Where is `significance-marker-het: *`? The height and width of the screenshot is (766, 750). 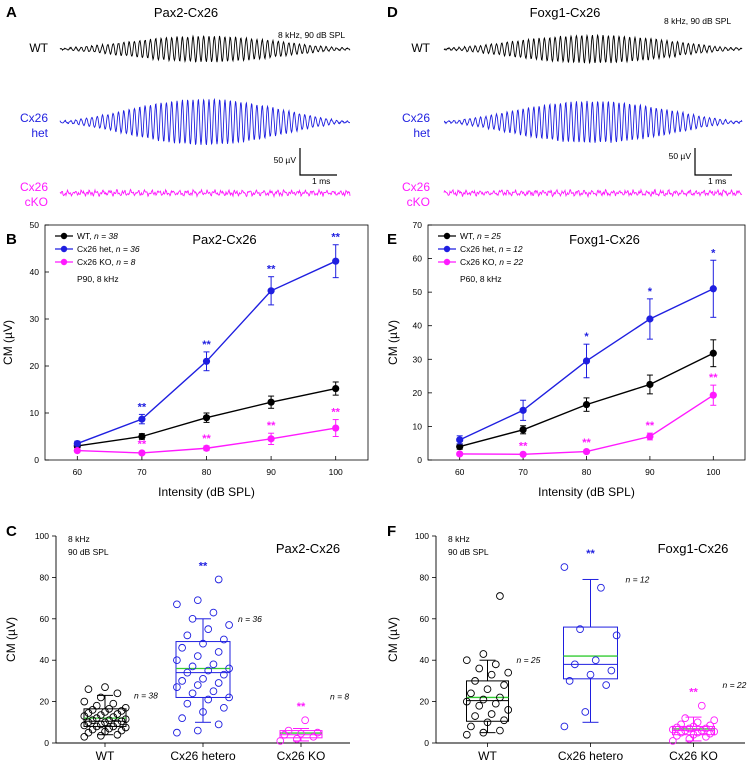
significance-marker-het: * is located at coordinates (713, 253).